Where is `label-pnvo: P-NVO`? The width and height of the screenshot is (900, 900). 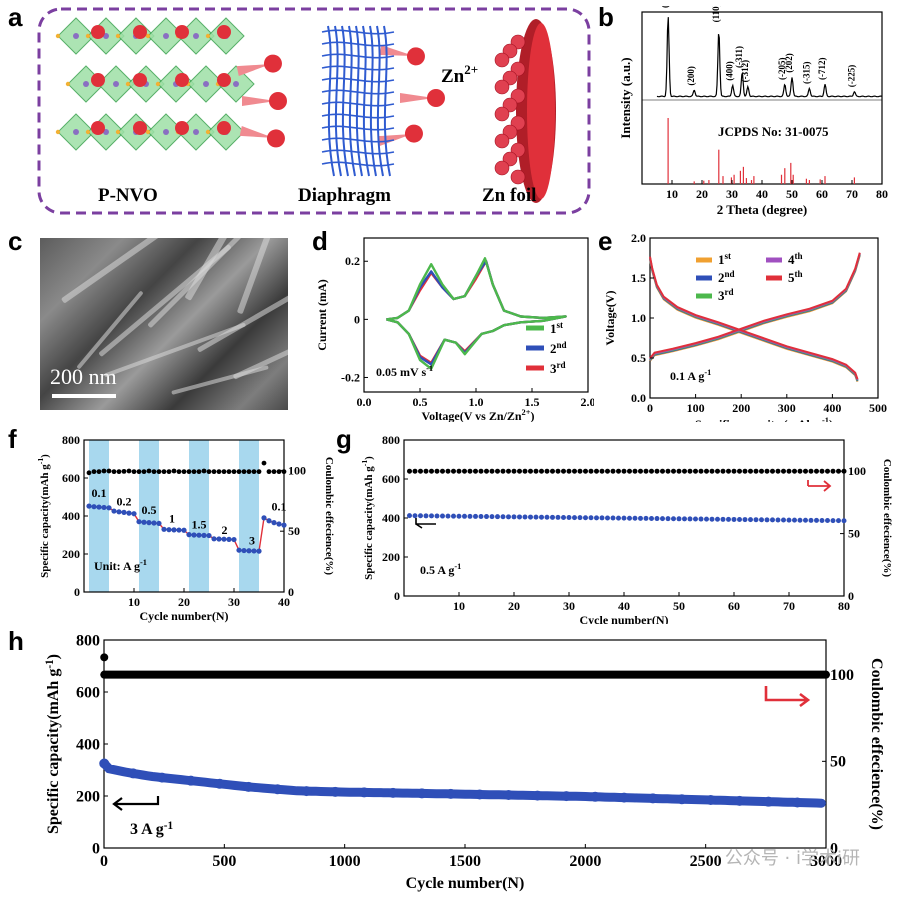 label-pnvo: P-NVO is located at coordinates (128, 195).